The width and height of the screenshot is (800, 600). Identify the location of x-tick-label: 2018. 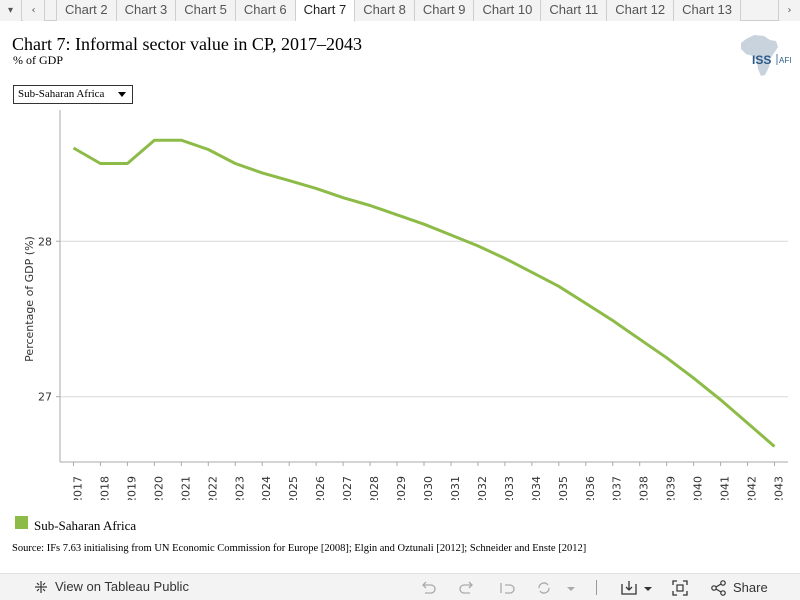
(104, 488).